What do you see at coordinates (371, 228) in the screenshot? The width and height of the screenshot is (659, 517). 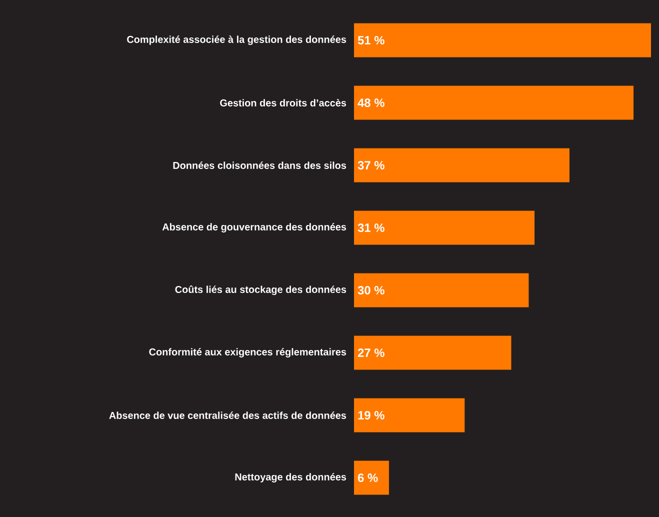 I see `data-label: 31 %` at bounding box center [371, 228].